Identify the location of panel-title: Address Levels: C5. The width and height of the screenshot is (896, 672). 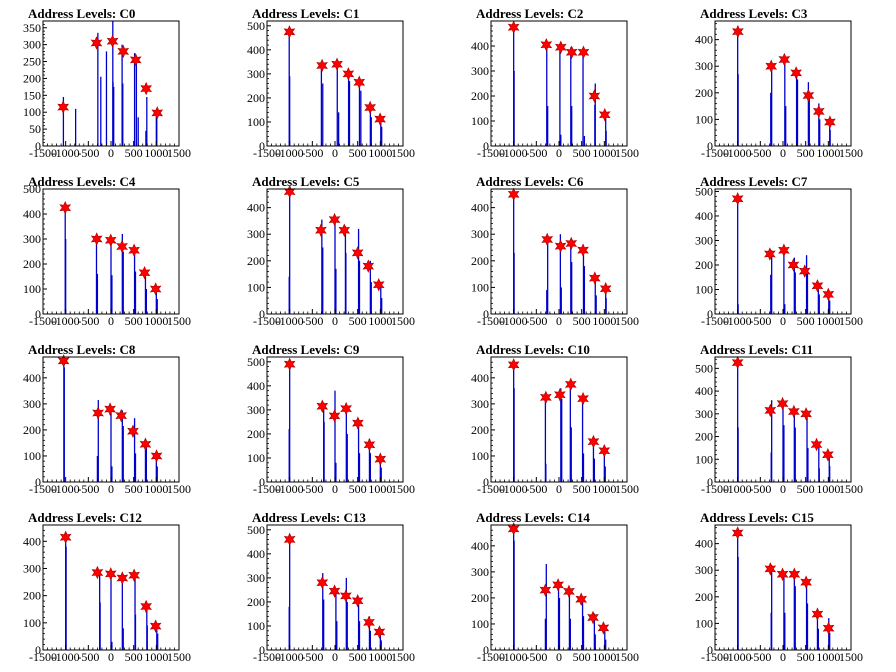
(306, 181).